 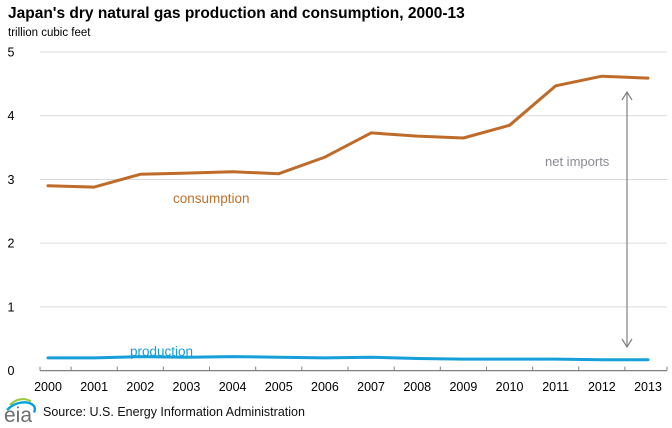 I want to click on x-tick-label-2001: 2001, so click(x=94, y=387).